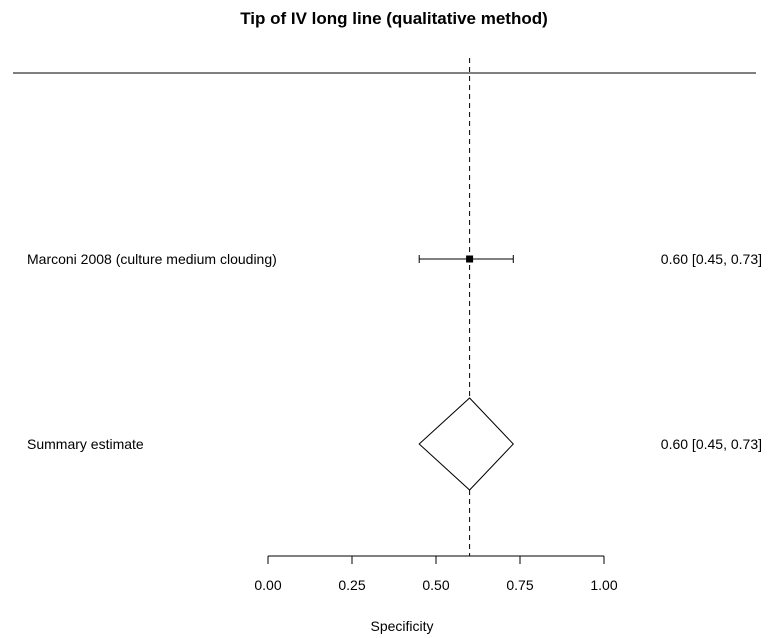 Image resolution: width=769 pixels, height=638 pixels. Describe the element at coordinates (711, 259) in the screenshot. I see `study-ci-text: 0.60 [0.45, 0.73]` at that location.